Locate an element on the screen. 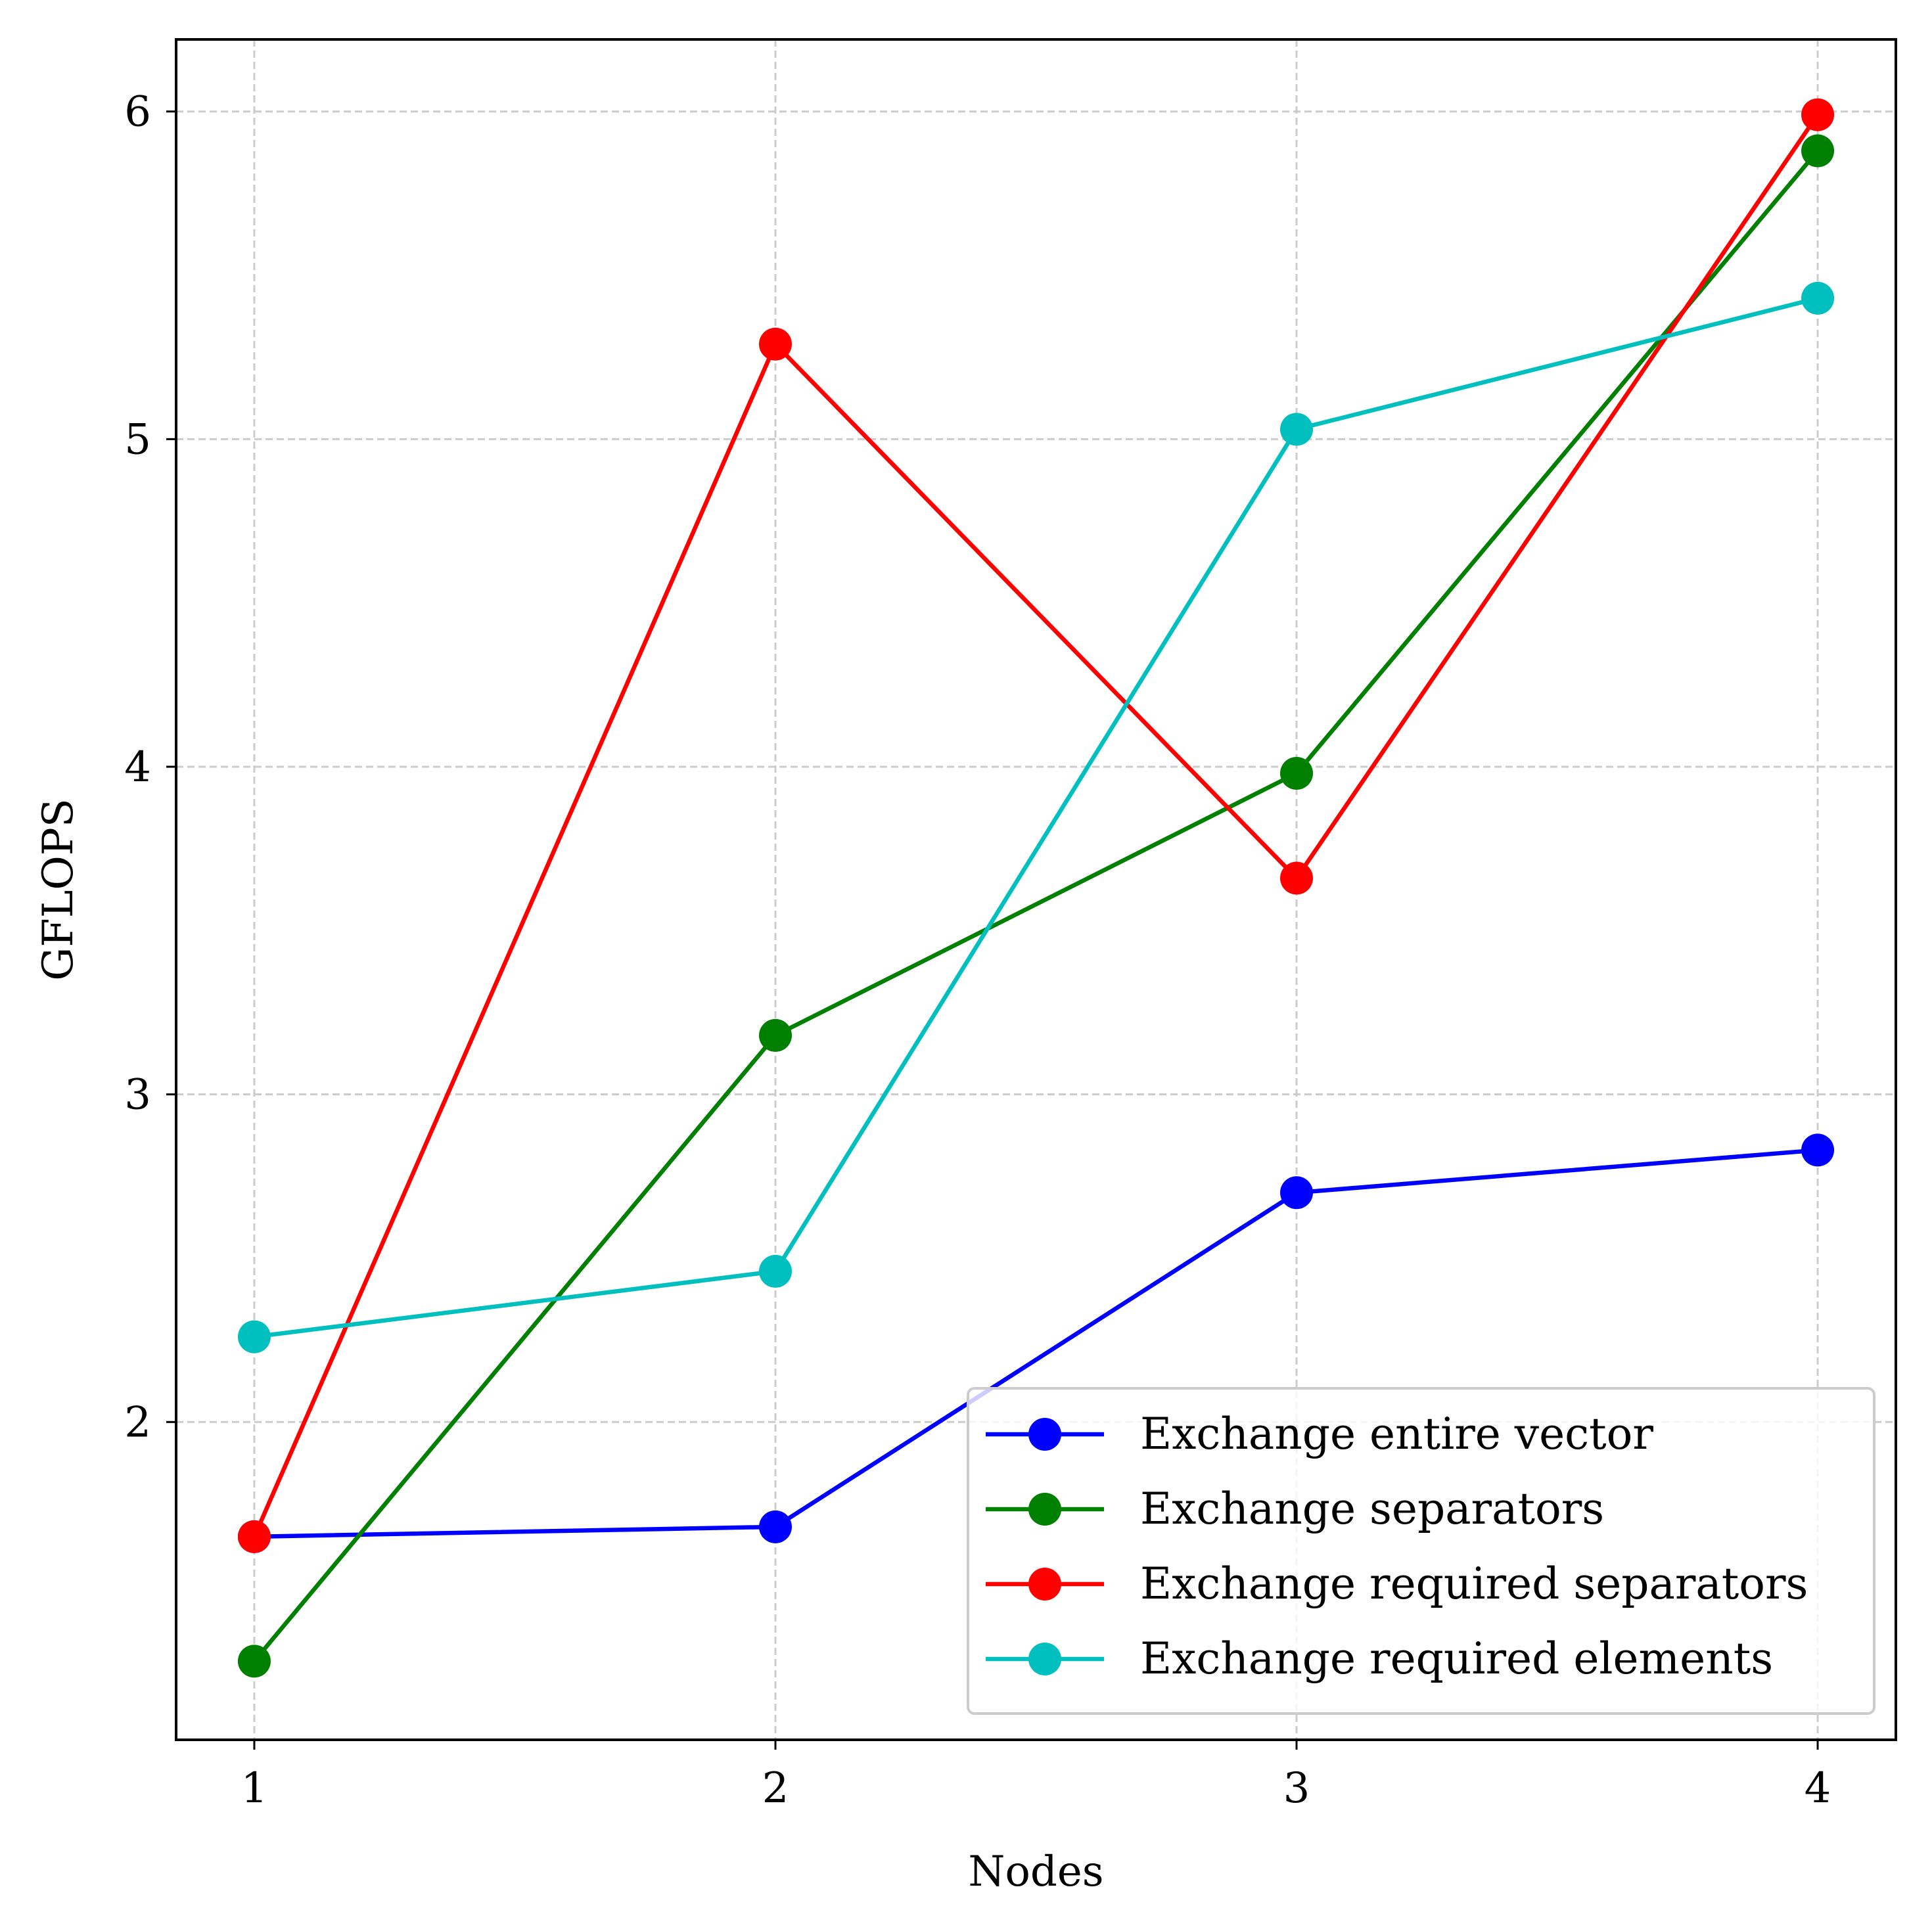  x-axis-label: Nodes is located at coordinates (1035, 1872).